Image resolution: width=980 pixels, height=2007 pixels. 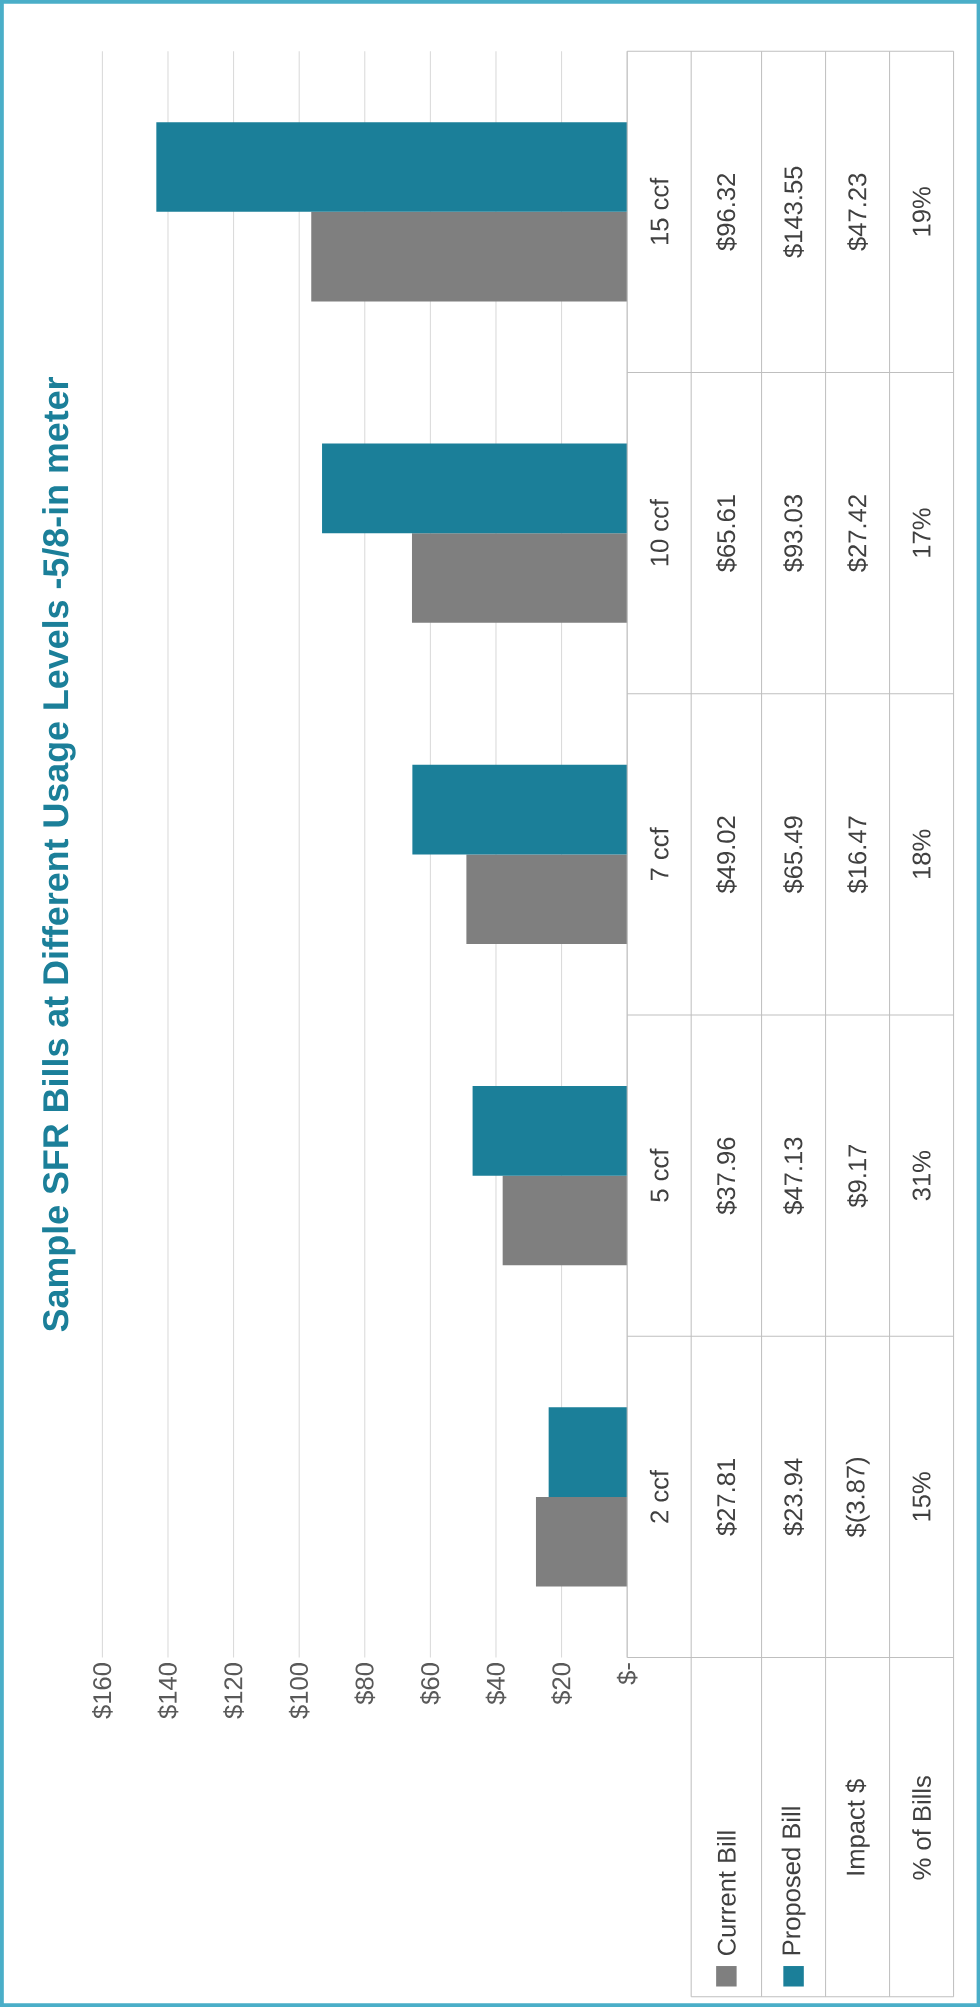 I want to click on text: 31%, so click(x=921, y=1175).